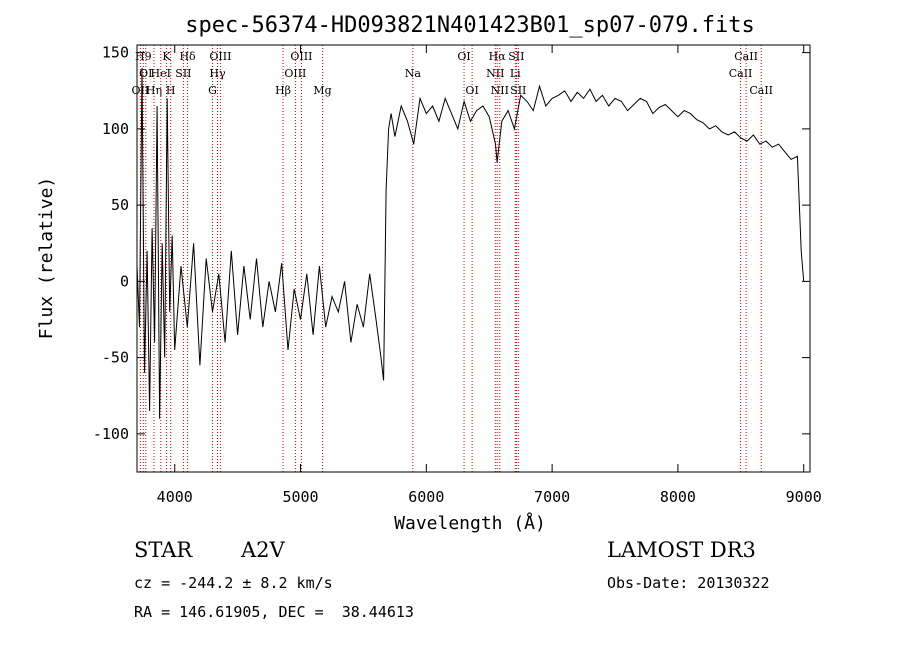 This screenshot has width=900, height=649. I want to click on y-tick-label: 0, so click(124, 281).